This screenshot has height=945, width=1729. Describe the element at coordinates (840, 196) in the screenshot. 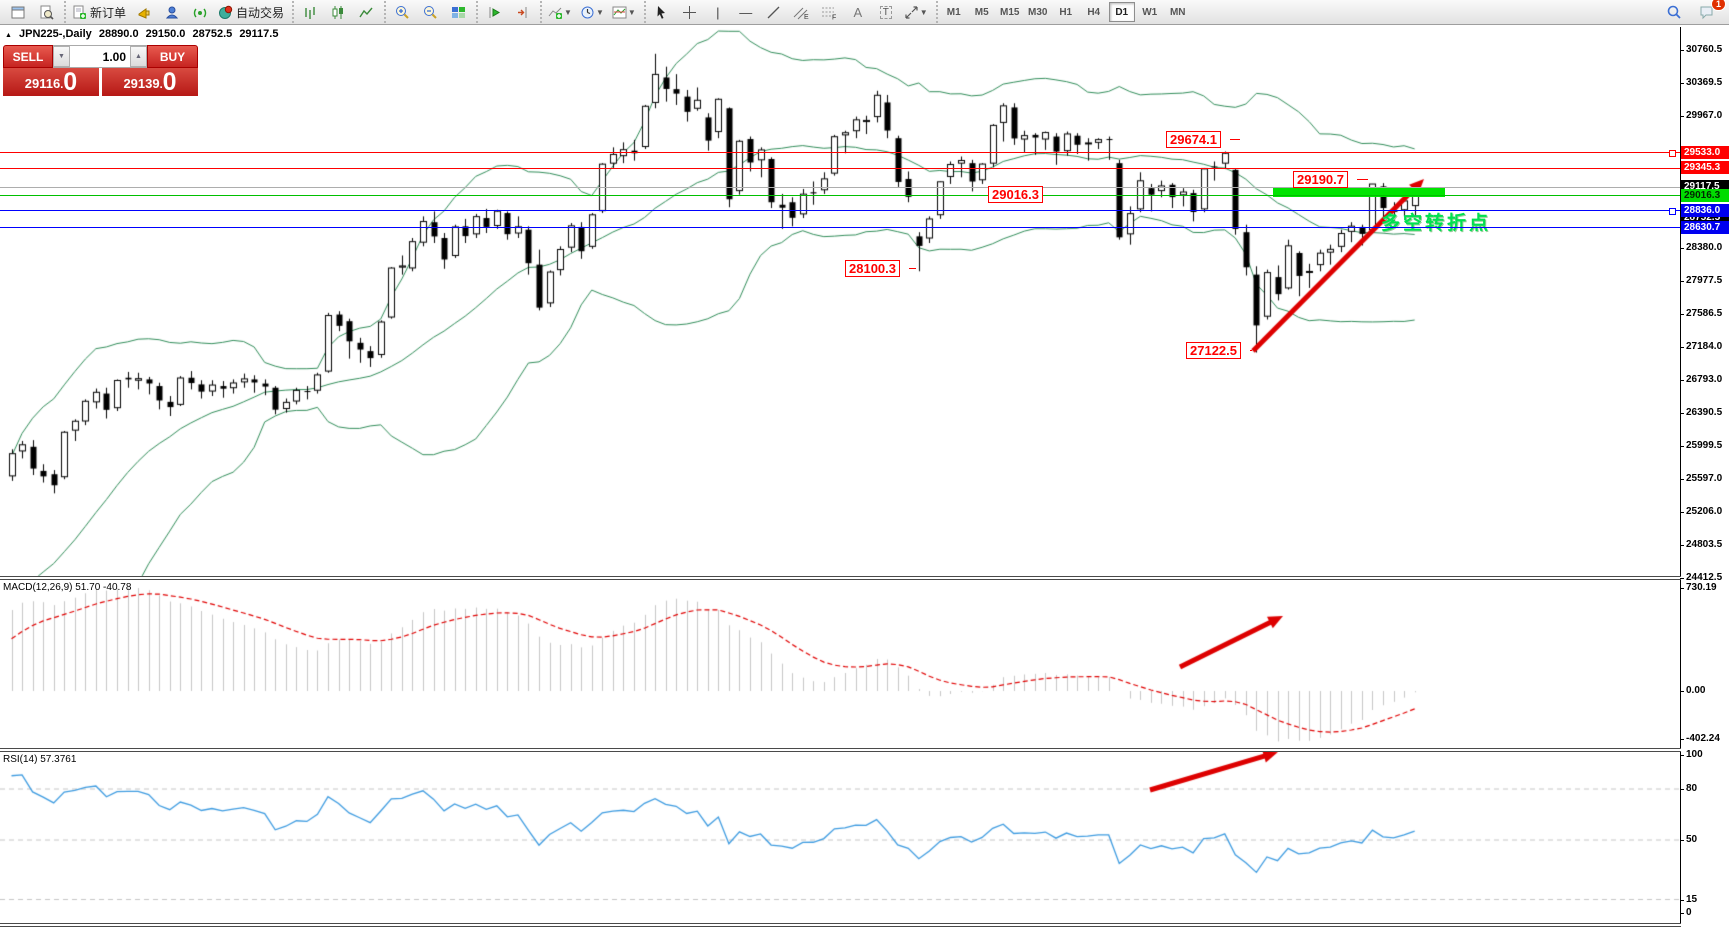

I see `level-line-29016.3` at that location.